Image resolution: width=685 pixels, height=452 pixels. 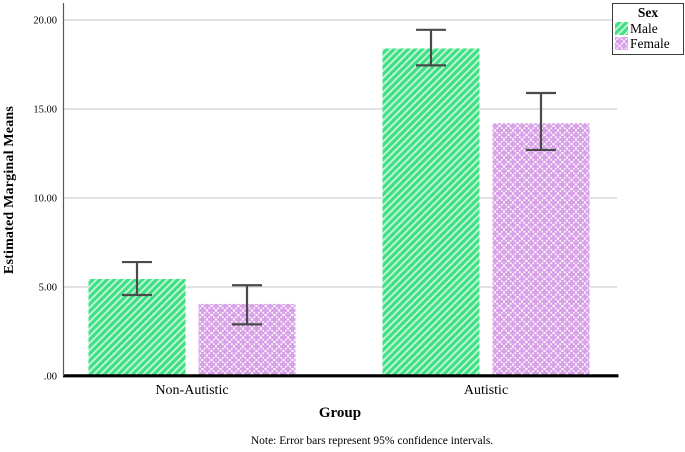 What do you see at coordinates (45, 110) in the screenshot?
I see `y-tick-label: 15.00` at bounding box center [45, 110].